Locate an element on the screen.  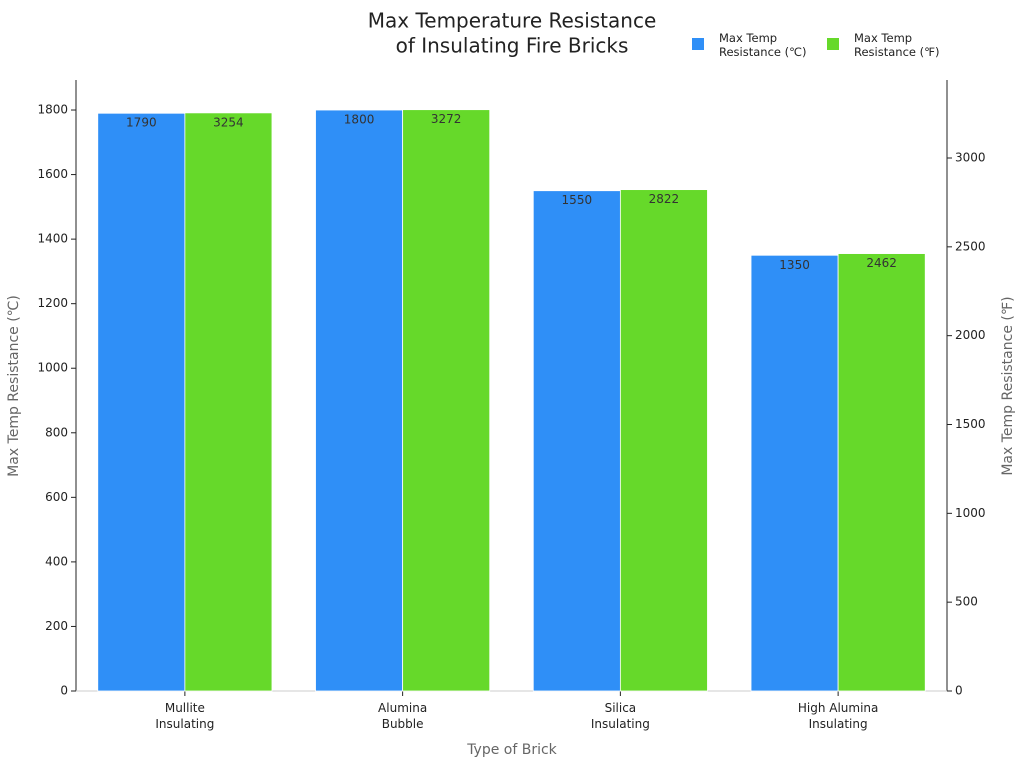
y2-tick-label: 3000 is located at coordinates (970, 157).